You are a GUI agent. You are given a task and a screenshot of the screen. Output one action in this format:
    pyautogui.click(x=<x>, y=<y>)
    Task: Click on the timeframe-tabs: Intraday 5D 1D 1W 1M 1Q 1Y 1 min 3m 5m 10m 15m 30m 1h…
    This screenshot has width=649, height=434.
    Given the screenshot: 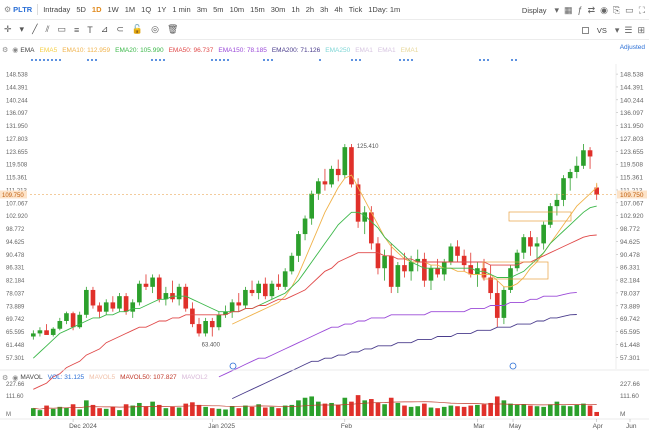 What is the action you would take?
    pyautogui.click(x=221, y=9)
    